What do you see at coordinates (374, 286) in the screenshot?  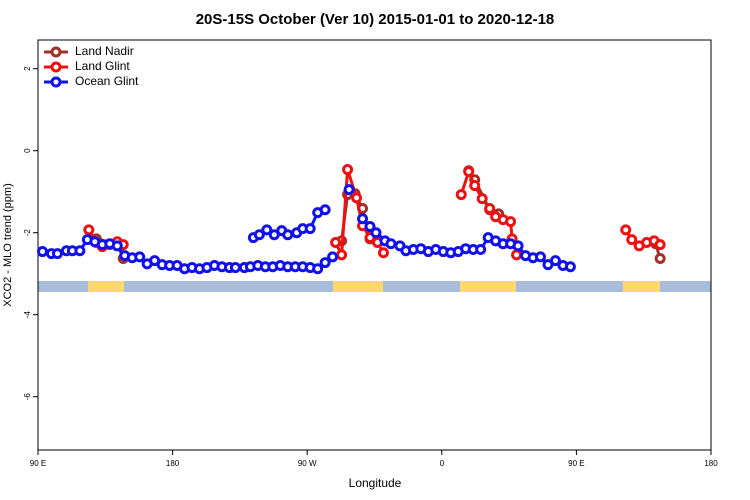 I see `land-ocean-strip` at bounding box center [374, 286].